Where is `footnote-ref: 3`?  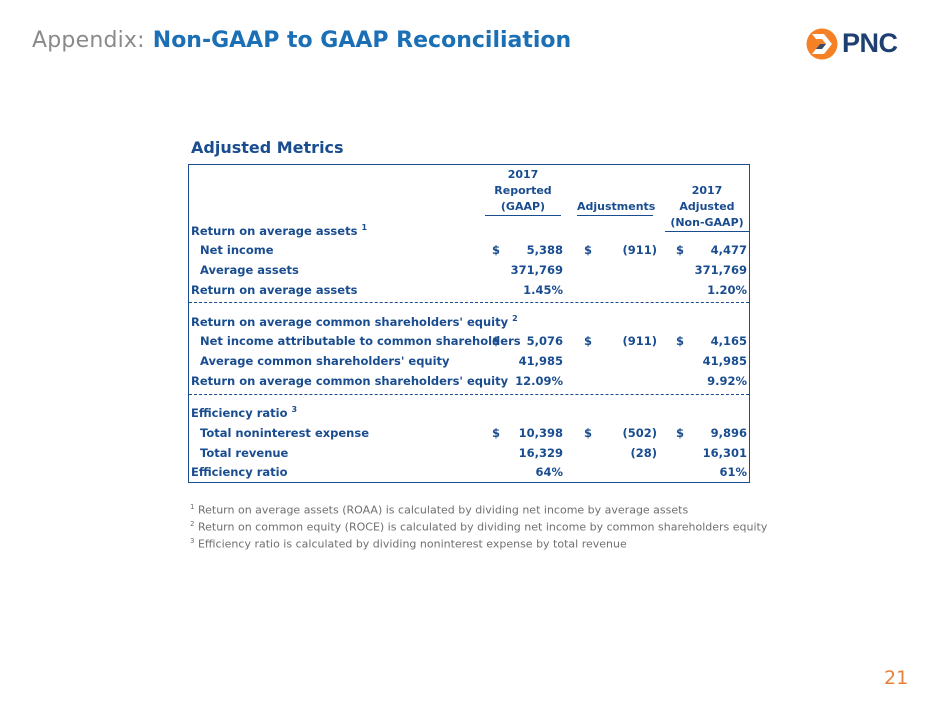 footnote-ref: 3 is located at coordinates (294, 409).